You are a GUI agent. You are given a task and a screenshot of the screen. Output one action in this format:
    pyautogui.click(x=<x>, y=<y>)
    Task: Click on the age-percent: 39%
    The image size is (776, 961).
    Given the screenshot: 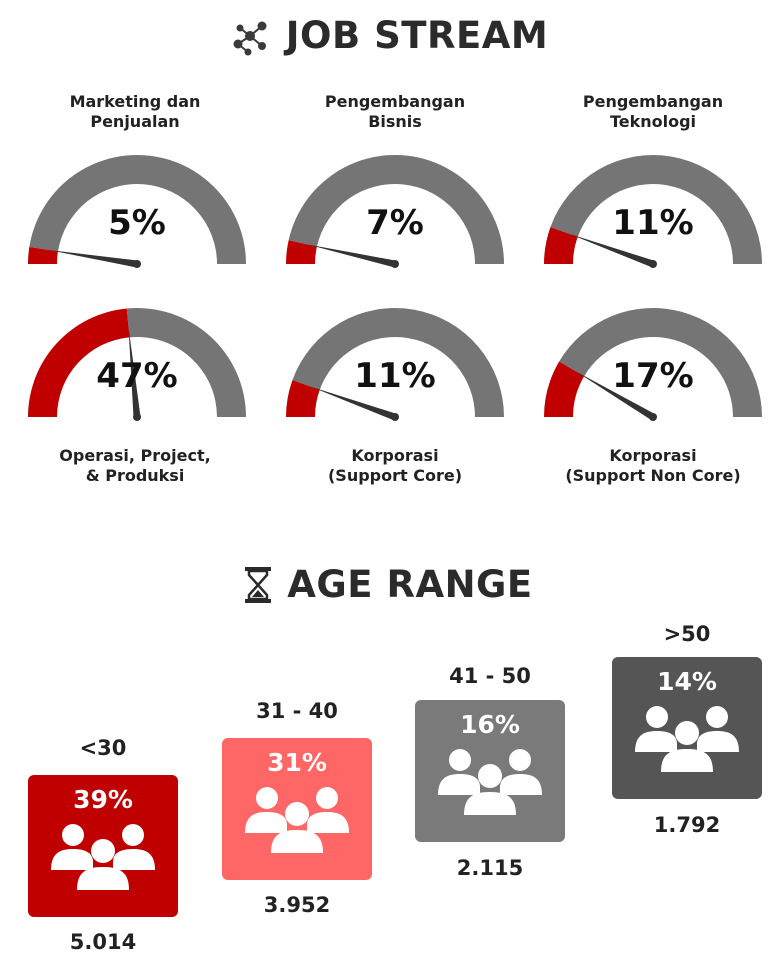 What is the action you would take?
    pyautogui.click(x=103, y=799)
    